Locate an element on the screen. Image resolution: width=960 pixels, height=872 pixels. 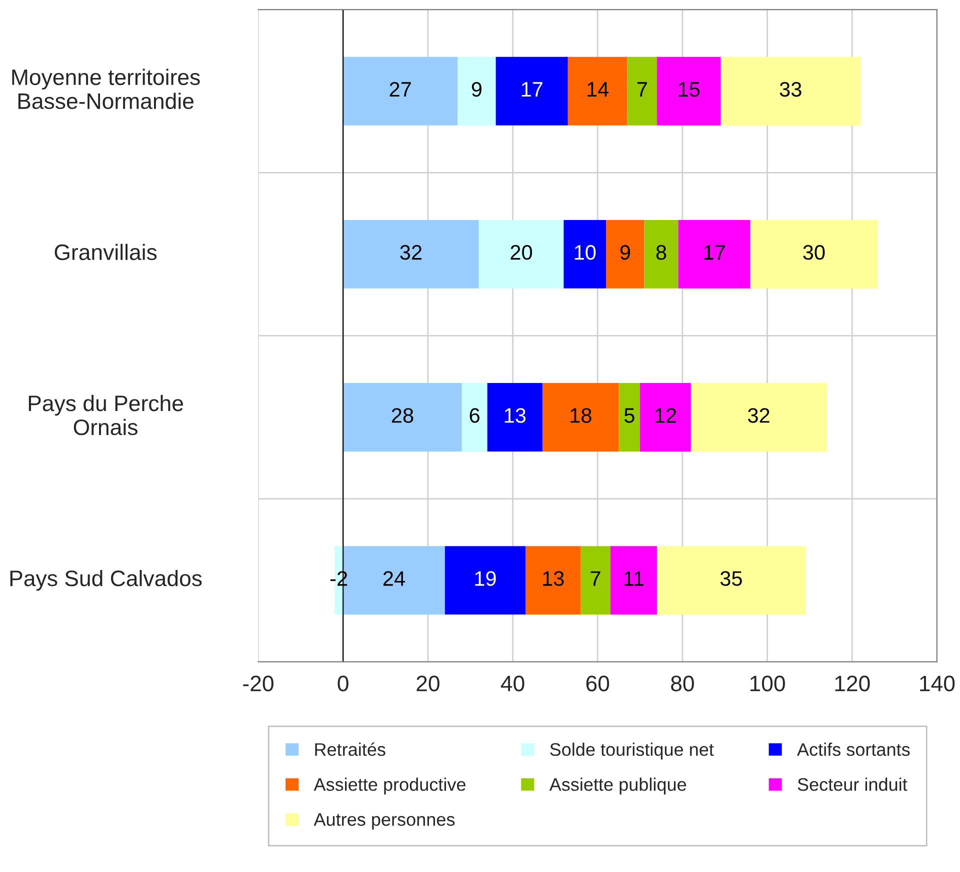
x-tick-label: -20 is located at coordinates (258, 684).